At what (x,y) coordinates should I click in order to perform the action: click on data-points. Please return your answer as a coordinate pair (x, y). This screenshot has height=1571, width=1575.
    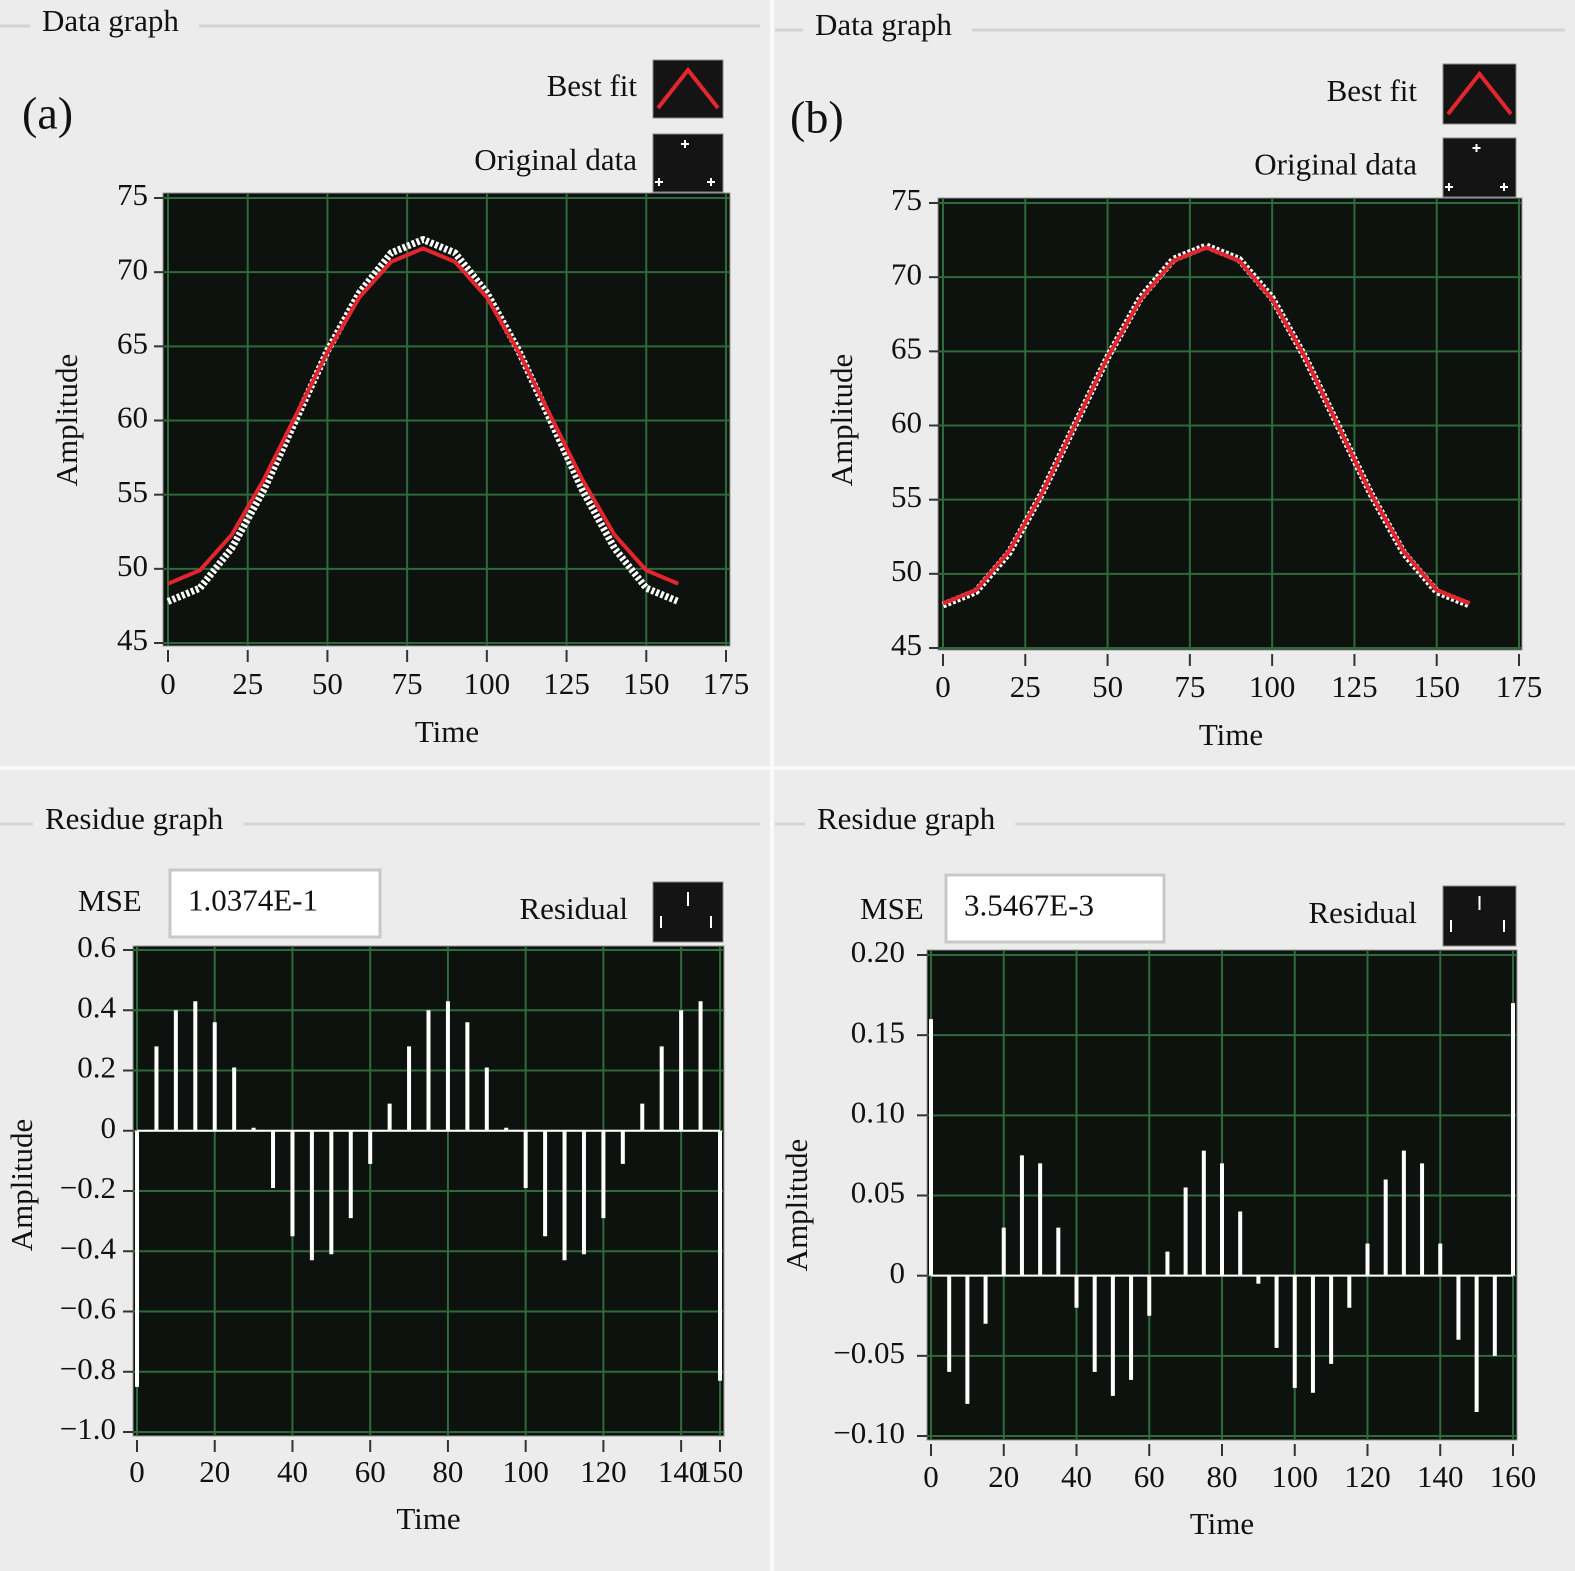
    Looking at the image, I should click on (423, 420).